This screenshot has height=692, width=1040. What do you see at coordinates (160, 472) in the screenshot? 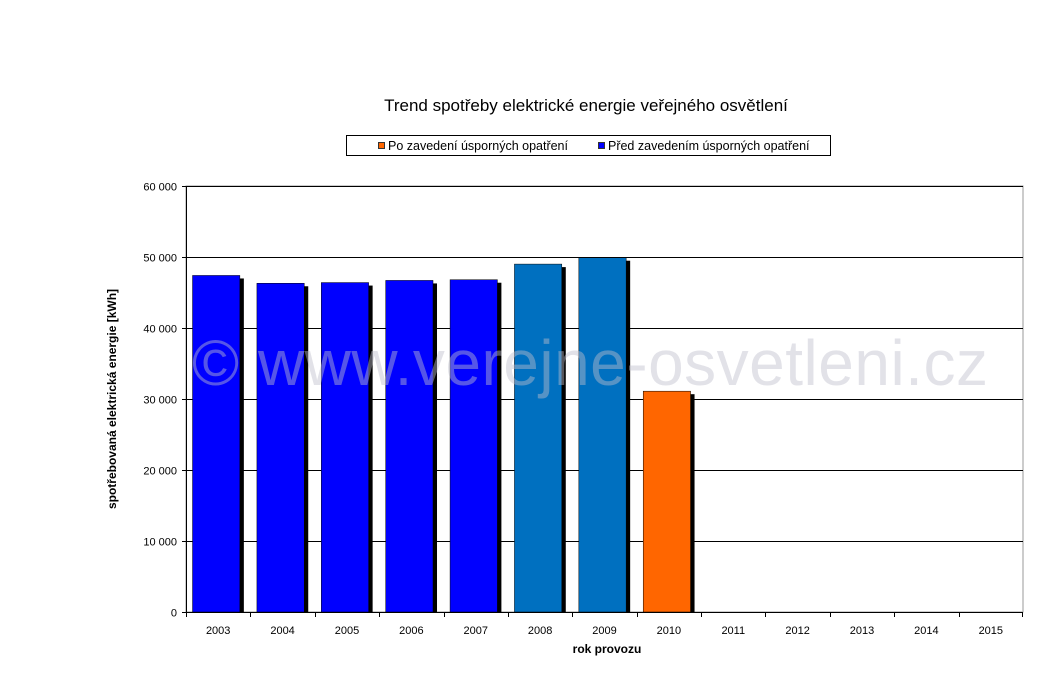
I see `y-tick-label: 20 000` at bounding box center [160, 472].